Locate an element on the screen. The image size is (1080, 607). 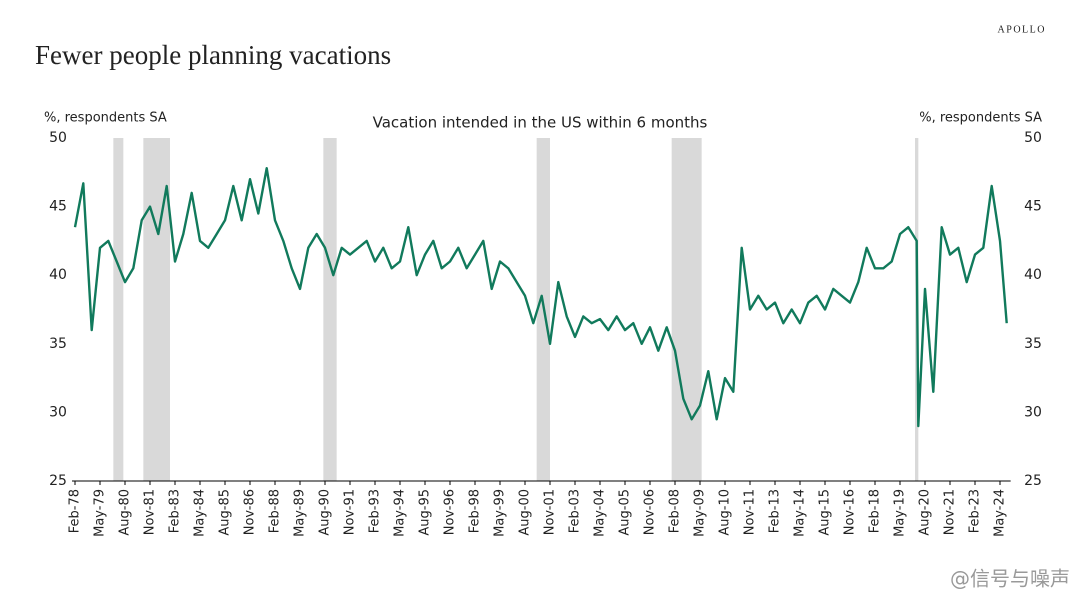
x-tick-label: Aug-10 is located at coordinates (725, 512).